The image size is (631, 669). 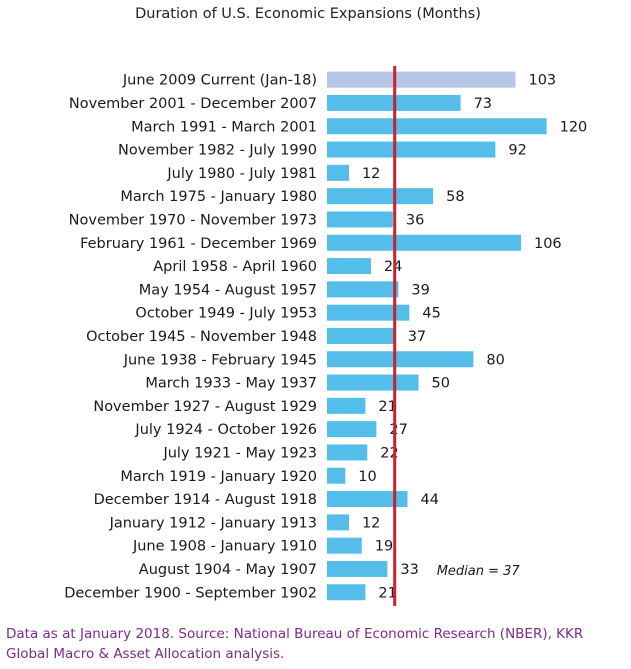 What do you see at coordinates (217, 151) in the screenshot?
I see `category-label: November 1982 - July 1990` at bounding box center [217, 151].